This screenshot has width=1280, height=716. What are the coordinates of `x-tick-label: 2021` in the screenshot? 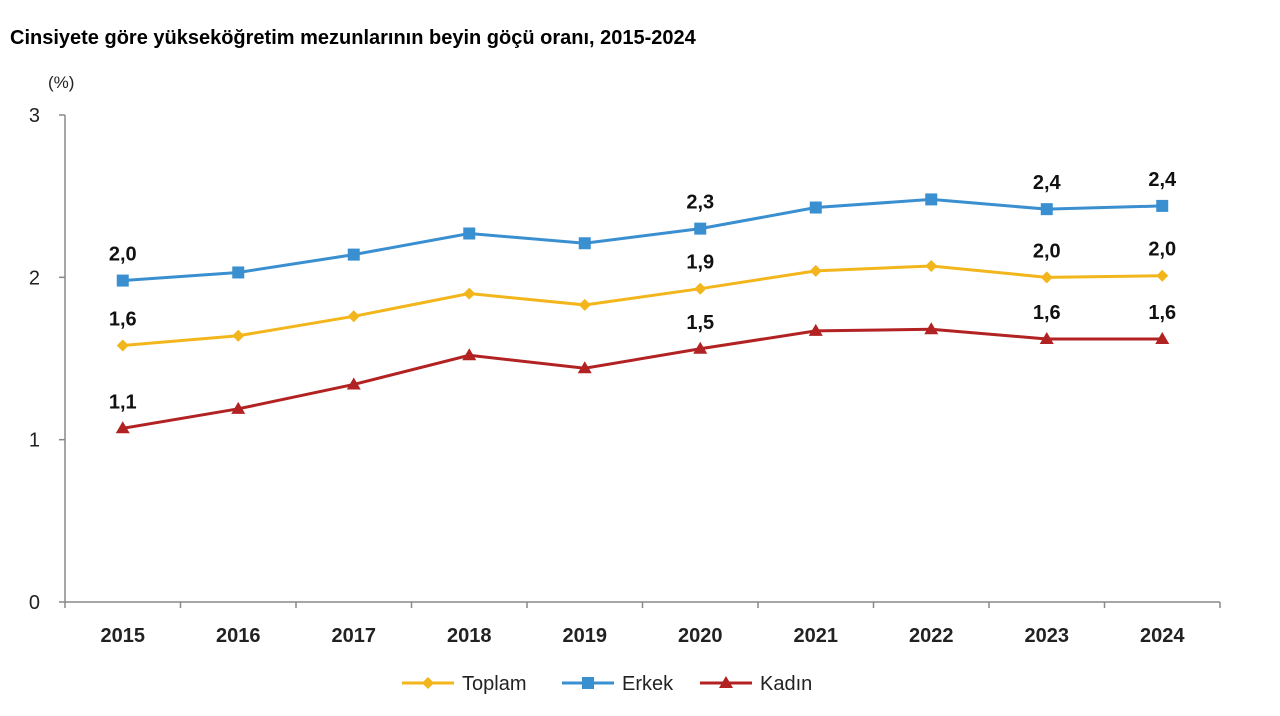 It's located at (816, 636).